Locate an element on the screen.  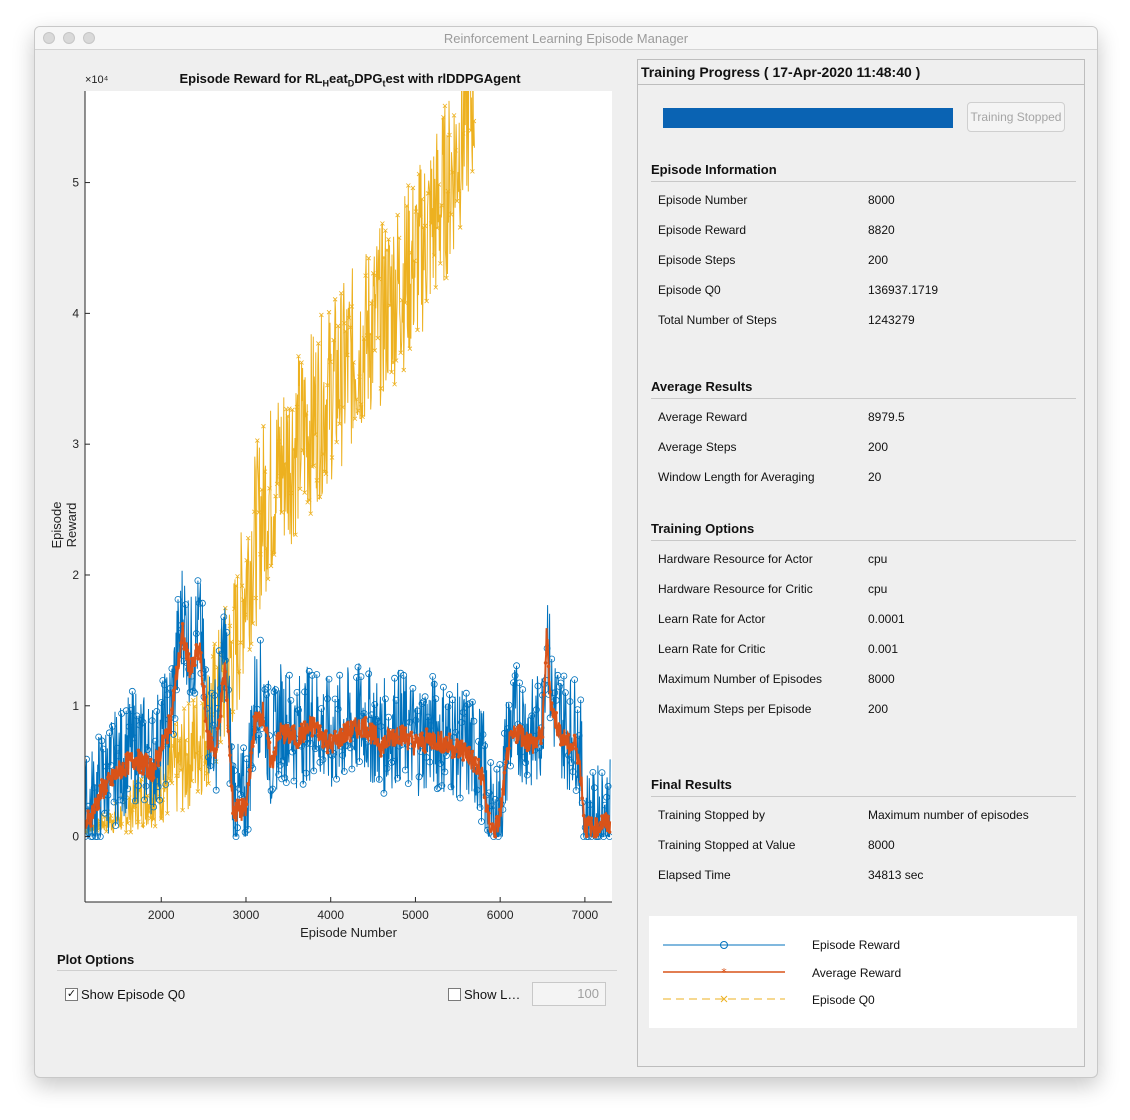
info-label: Average Steps is located at coordinates (697, 447).